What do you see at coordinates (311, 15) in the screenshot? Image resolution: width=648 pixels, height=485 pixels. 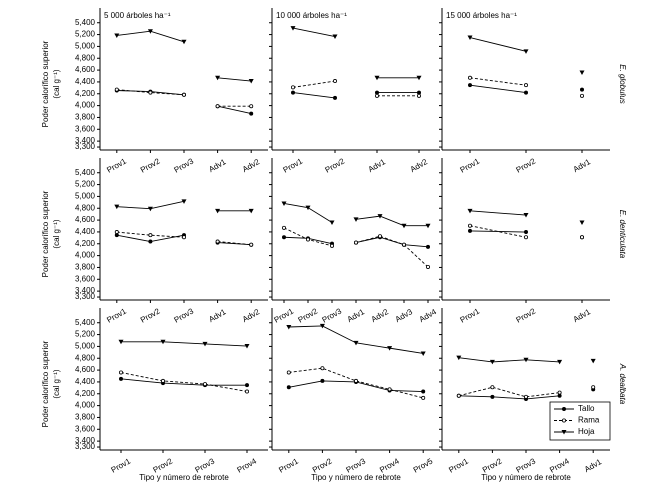 I see `panel-title: 10 000 árboles ha⁻¹` at bounding box center [311, 15].